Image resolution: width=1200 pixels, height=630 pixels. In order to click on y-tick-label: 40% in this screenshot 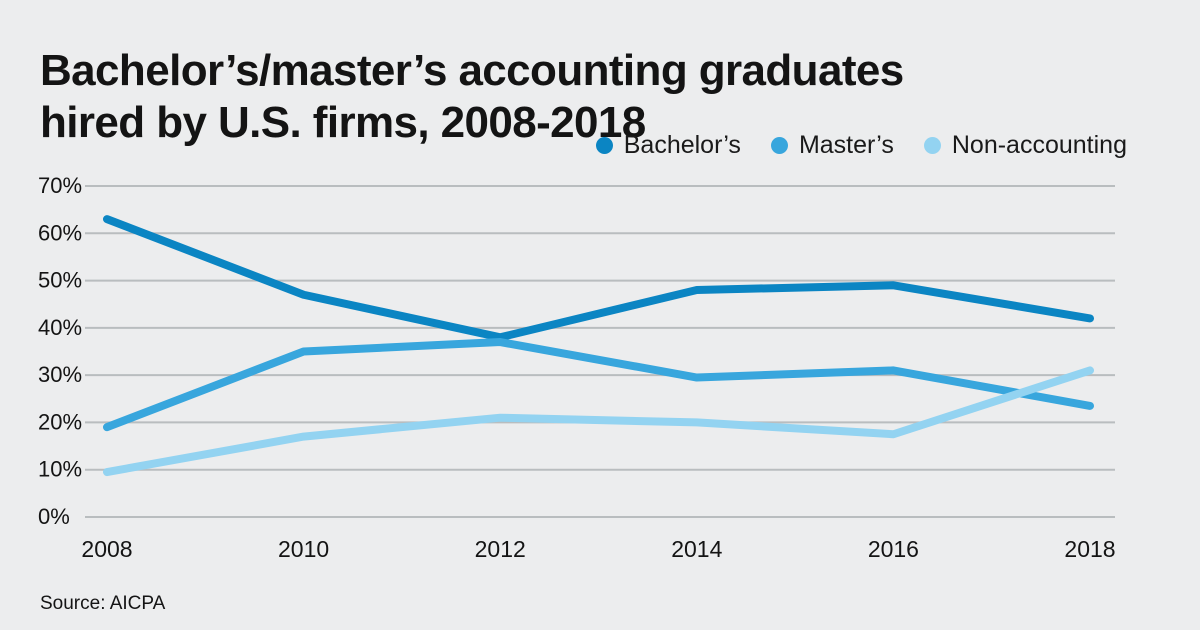, I will do `click(60, 327)`.